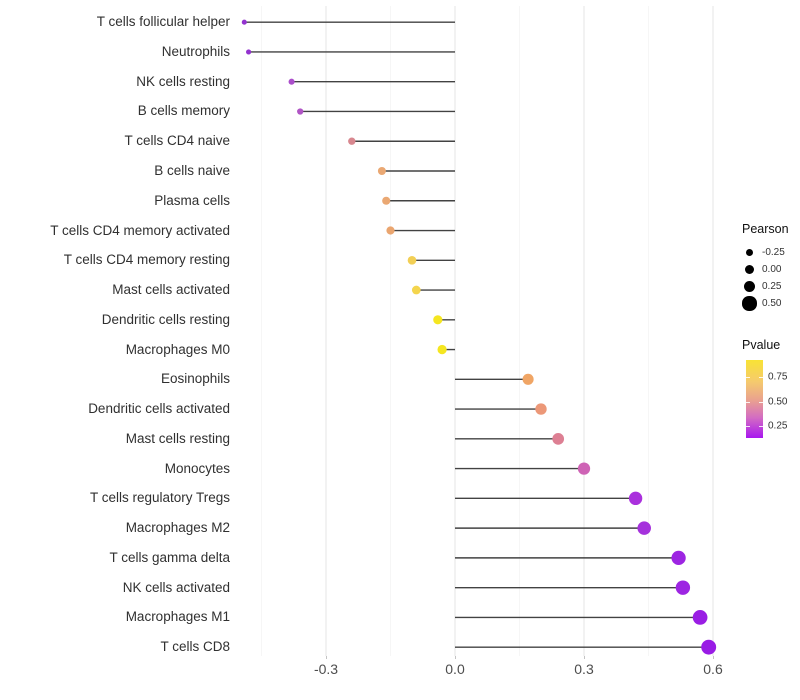  Describe the element at coordinates (140, 230) in the screenshot. I see `y-axis-label: T cells CD4 memory activated` at that location.